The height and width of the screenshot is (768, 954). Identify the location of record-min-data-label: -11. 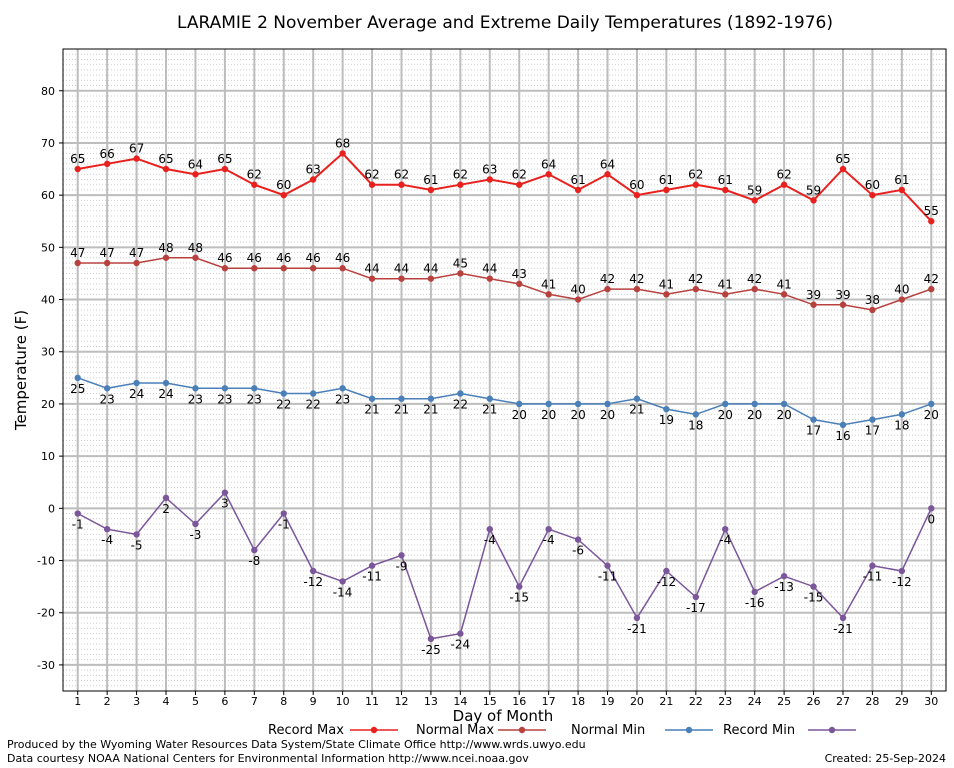
(372, 577).